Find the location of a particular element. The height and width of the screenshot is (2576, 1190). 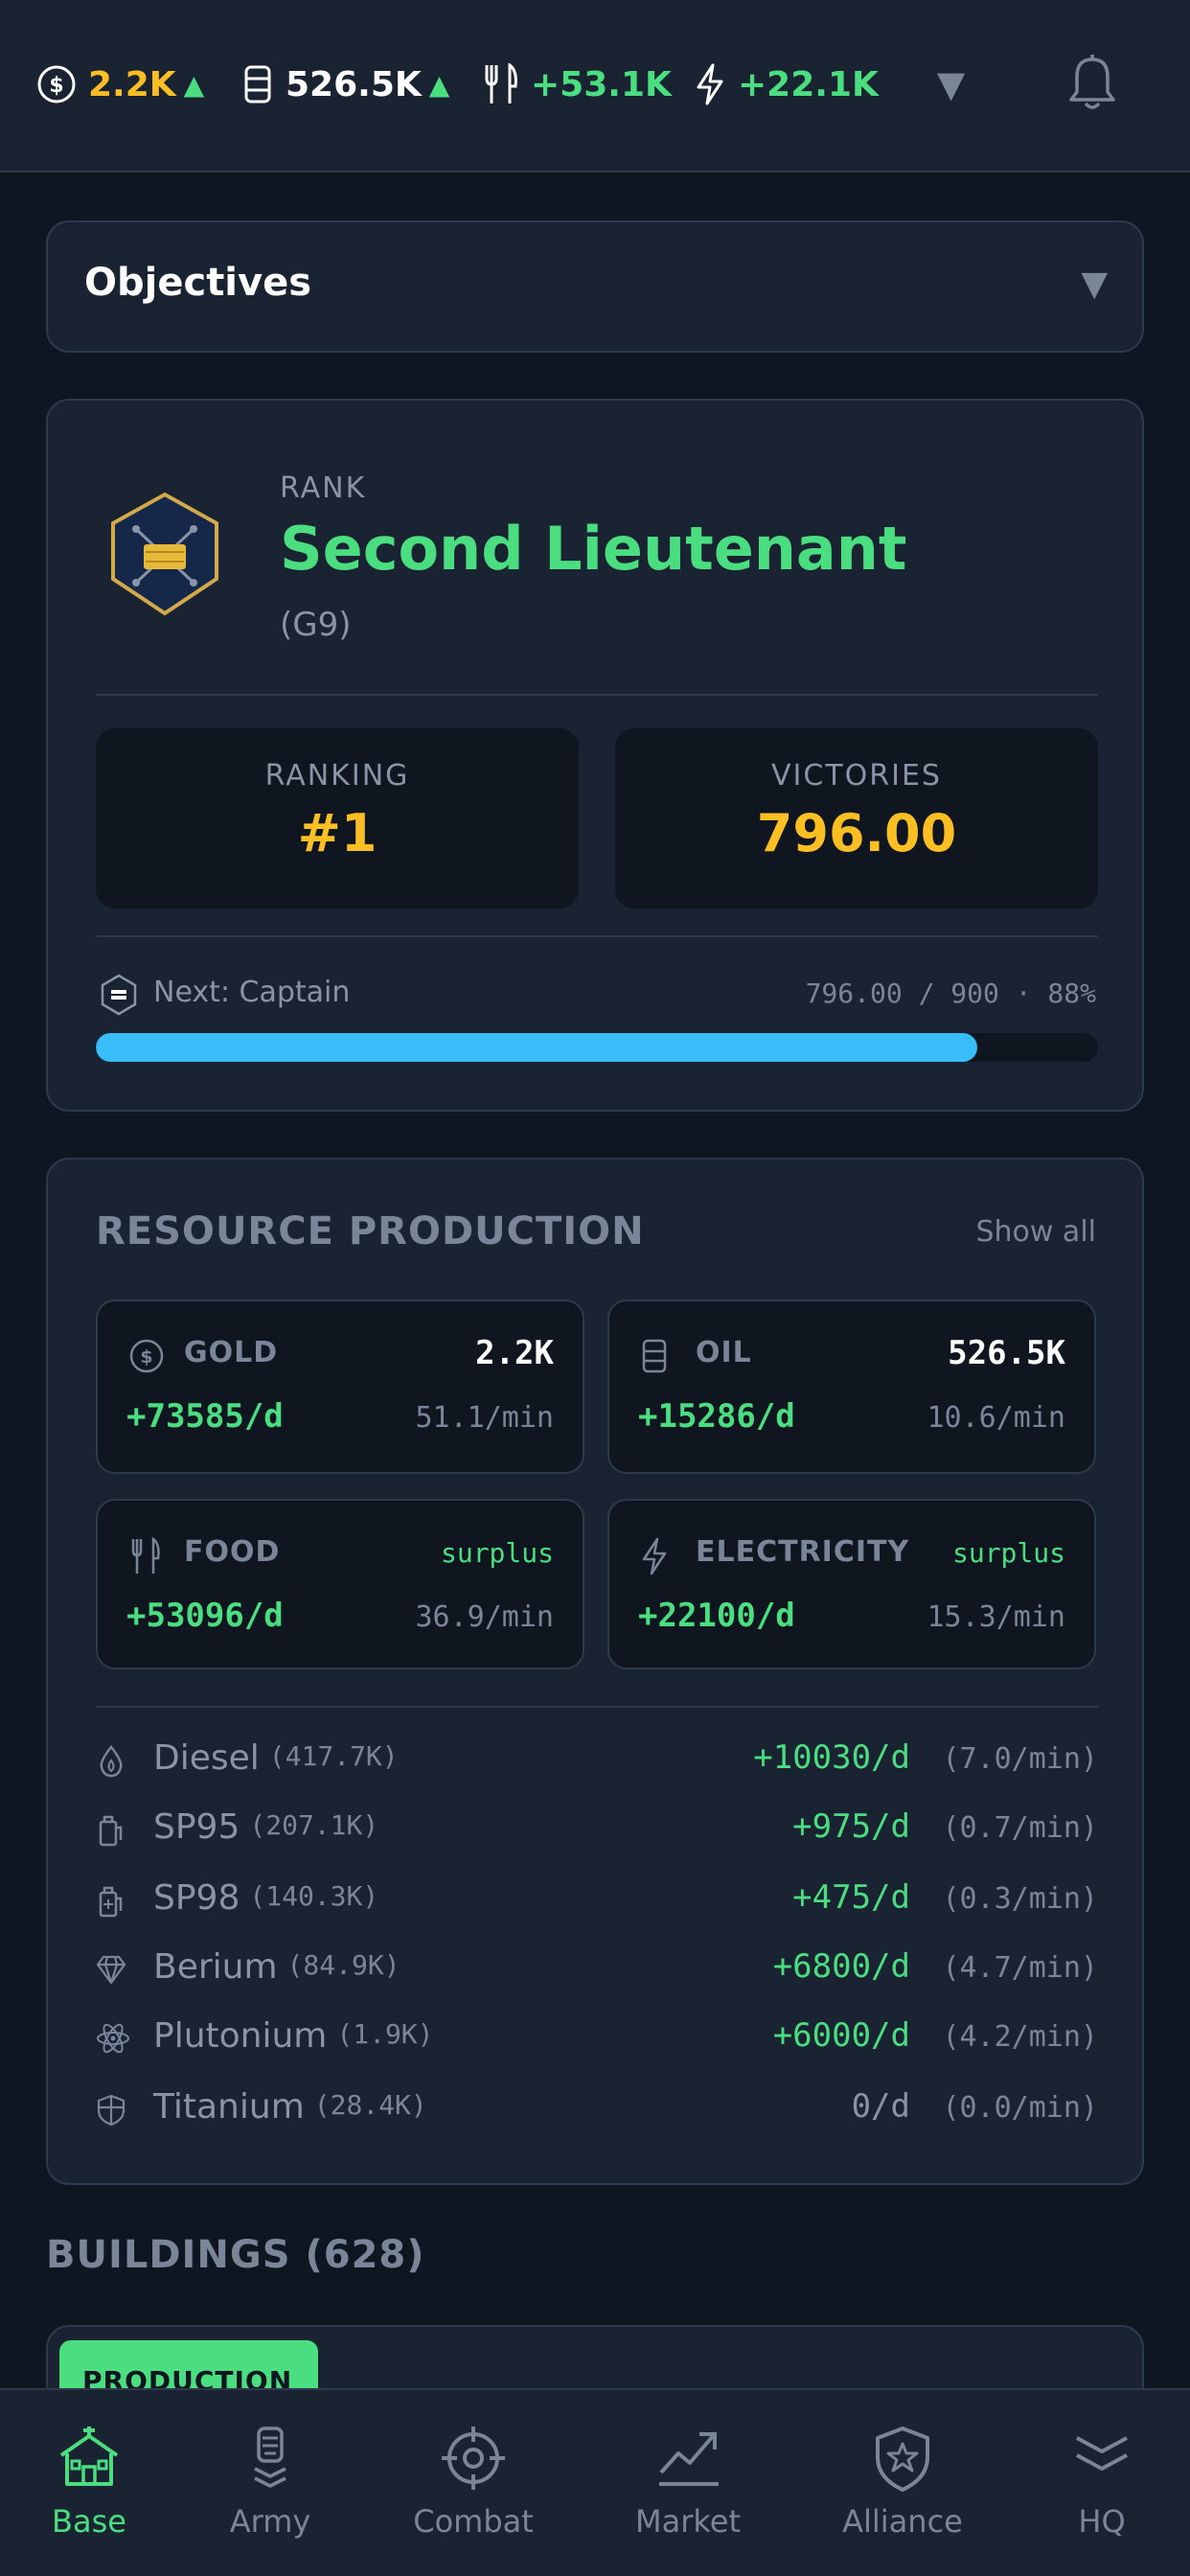

resource-stock: (417.7K) is located at coordinates (334, 1756).